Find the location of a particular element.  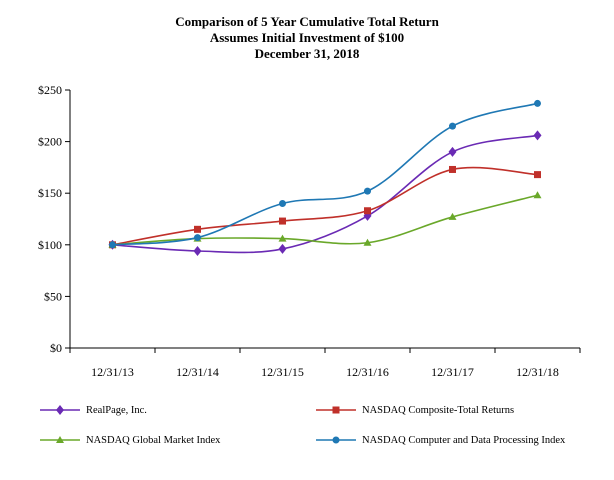

legend-item-1: NASDAQ Composite-Total Returns is located at coordinates (415, 410).